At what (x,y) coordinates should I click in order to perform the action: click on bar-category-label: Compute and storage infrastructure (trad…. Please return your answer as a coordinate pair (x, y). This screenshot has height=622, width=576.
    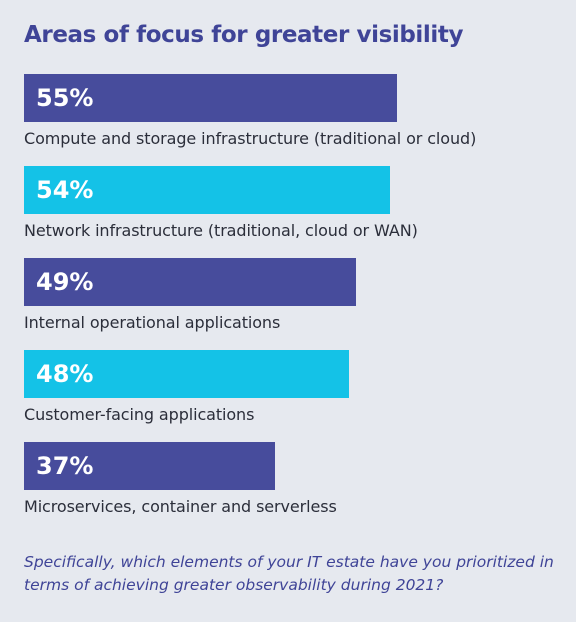
    Looking at the image, I should click on (250, 138).